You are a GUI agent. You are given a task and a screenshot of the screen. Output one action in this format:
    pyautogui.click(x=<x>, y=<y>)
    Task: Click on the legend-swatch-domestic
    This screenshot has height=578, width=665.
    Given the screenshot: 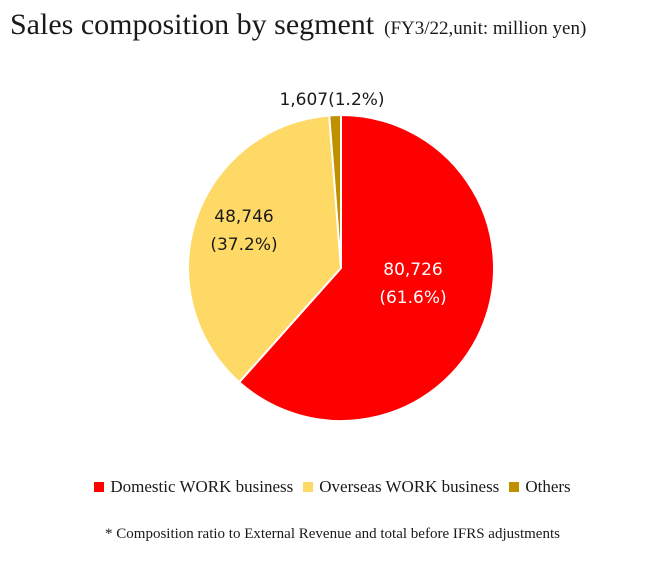 What is the action you would take?
    pyautogui.click(x=99, y=487)
    